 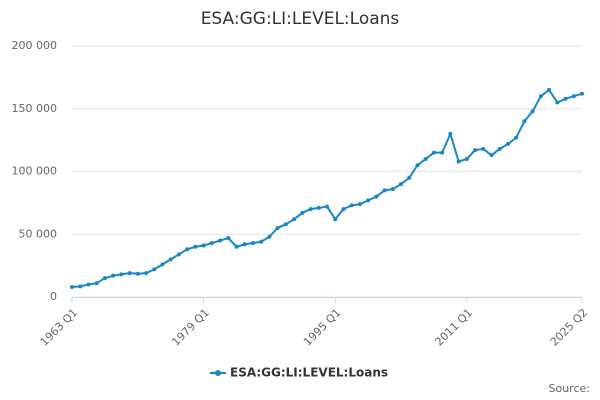 I want to click on y-tick-label: 0, so click(x=53, y=296).